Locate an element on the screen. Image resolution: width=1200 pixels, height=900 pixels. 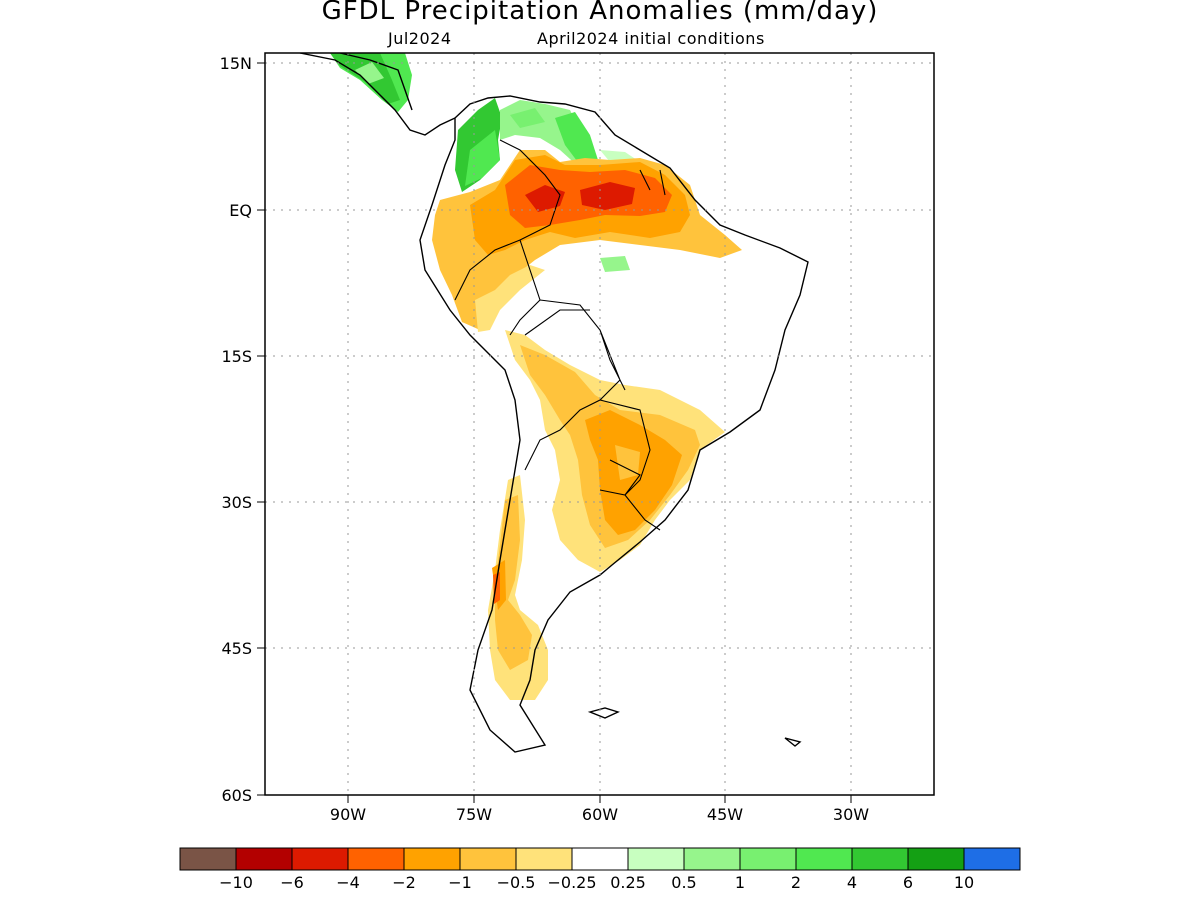
lon-label-60w: 60W is located at coordinates (600, 814).